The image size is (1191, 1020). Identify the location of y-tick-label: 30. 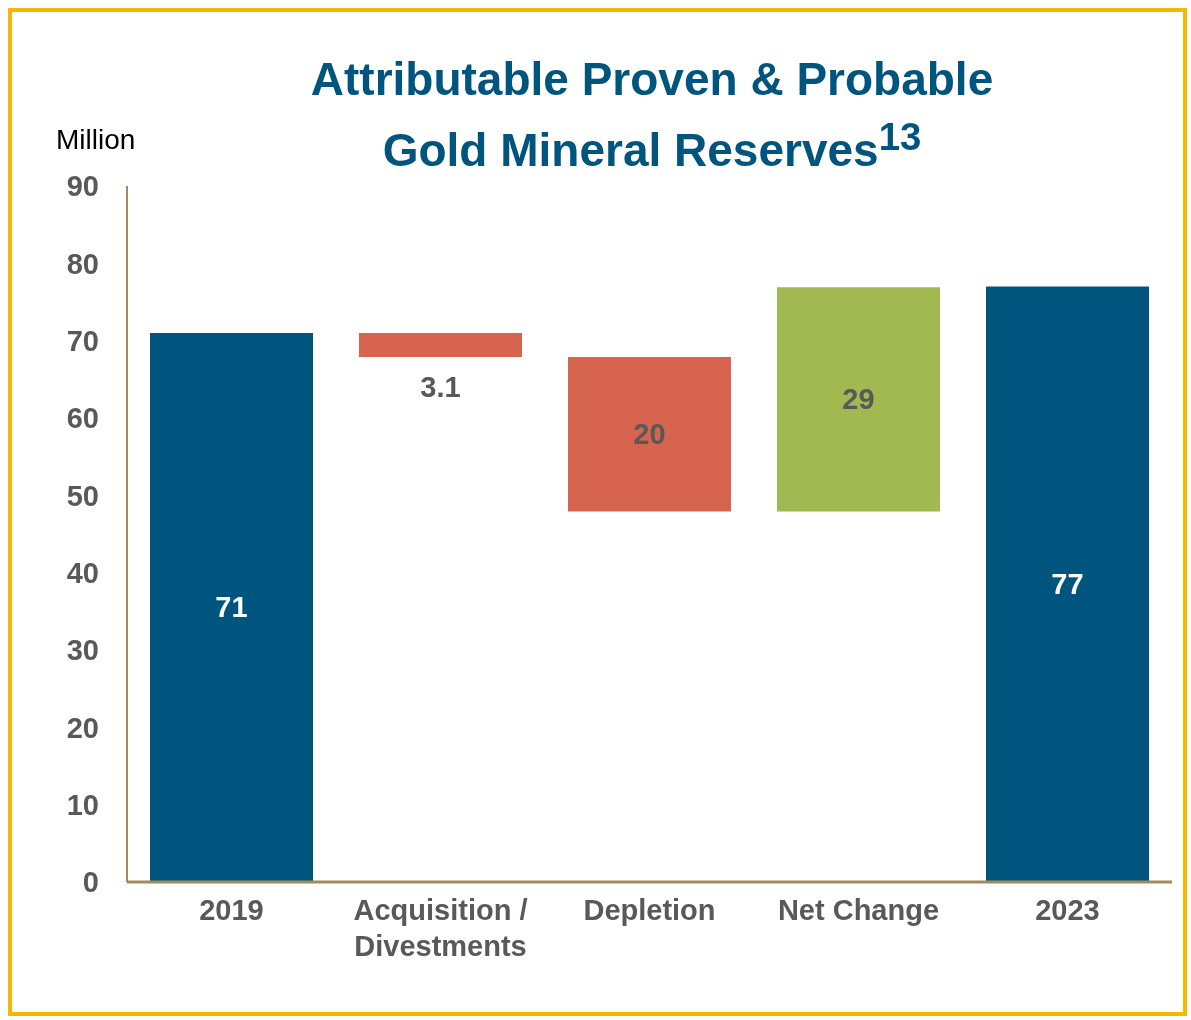
(82, 650).